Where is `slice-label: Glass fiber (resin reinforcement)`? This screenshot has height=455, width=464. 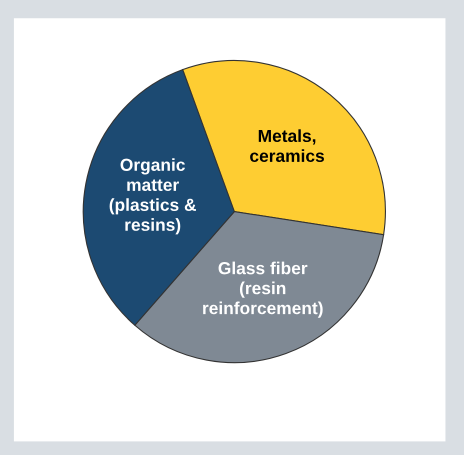 slice-label: Glass fiber (resin reinforcement) is located at coordinates (263, 290).